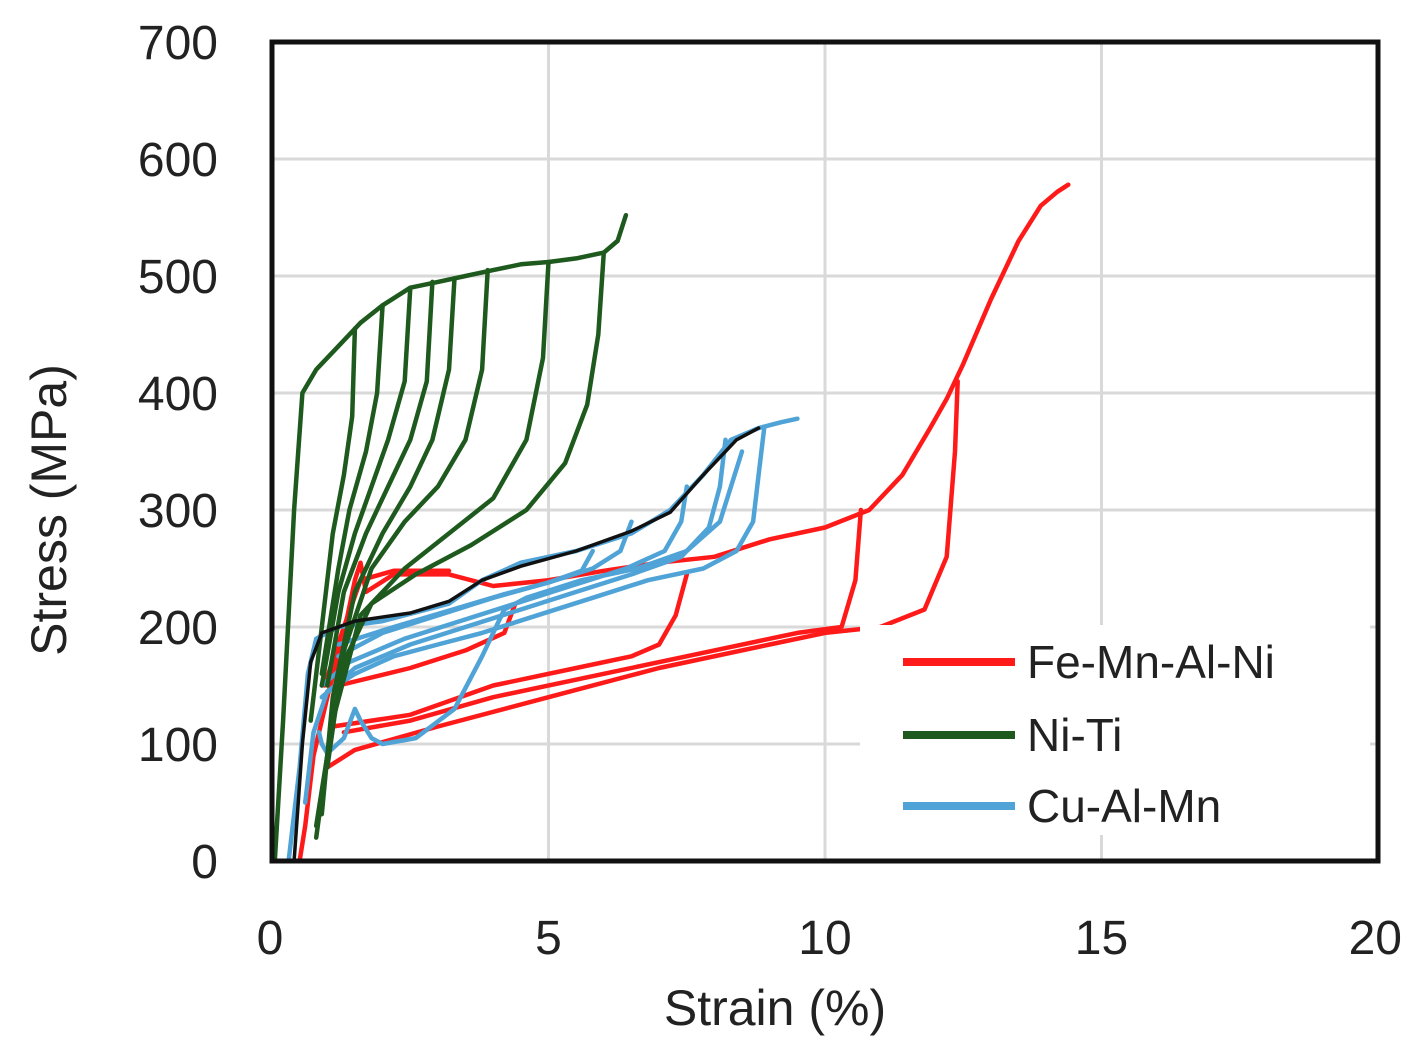 The image size is (1421, 1050). Describe the element at coordinates (1375, 938) in the screenshot. I see `x-tick-label: 20` at that location.